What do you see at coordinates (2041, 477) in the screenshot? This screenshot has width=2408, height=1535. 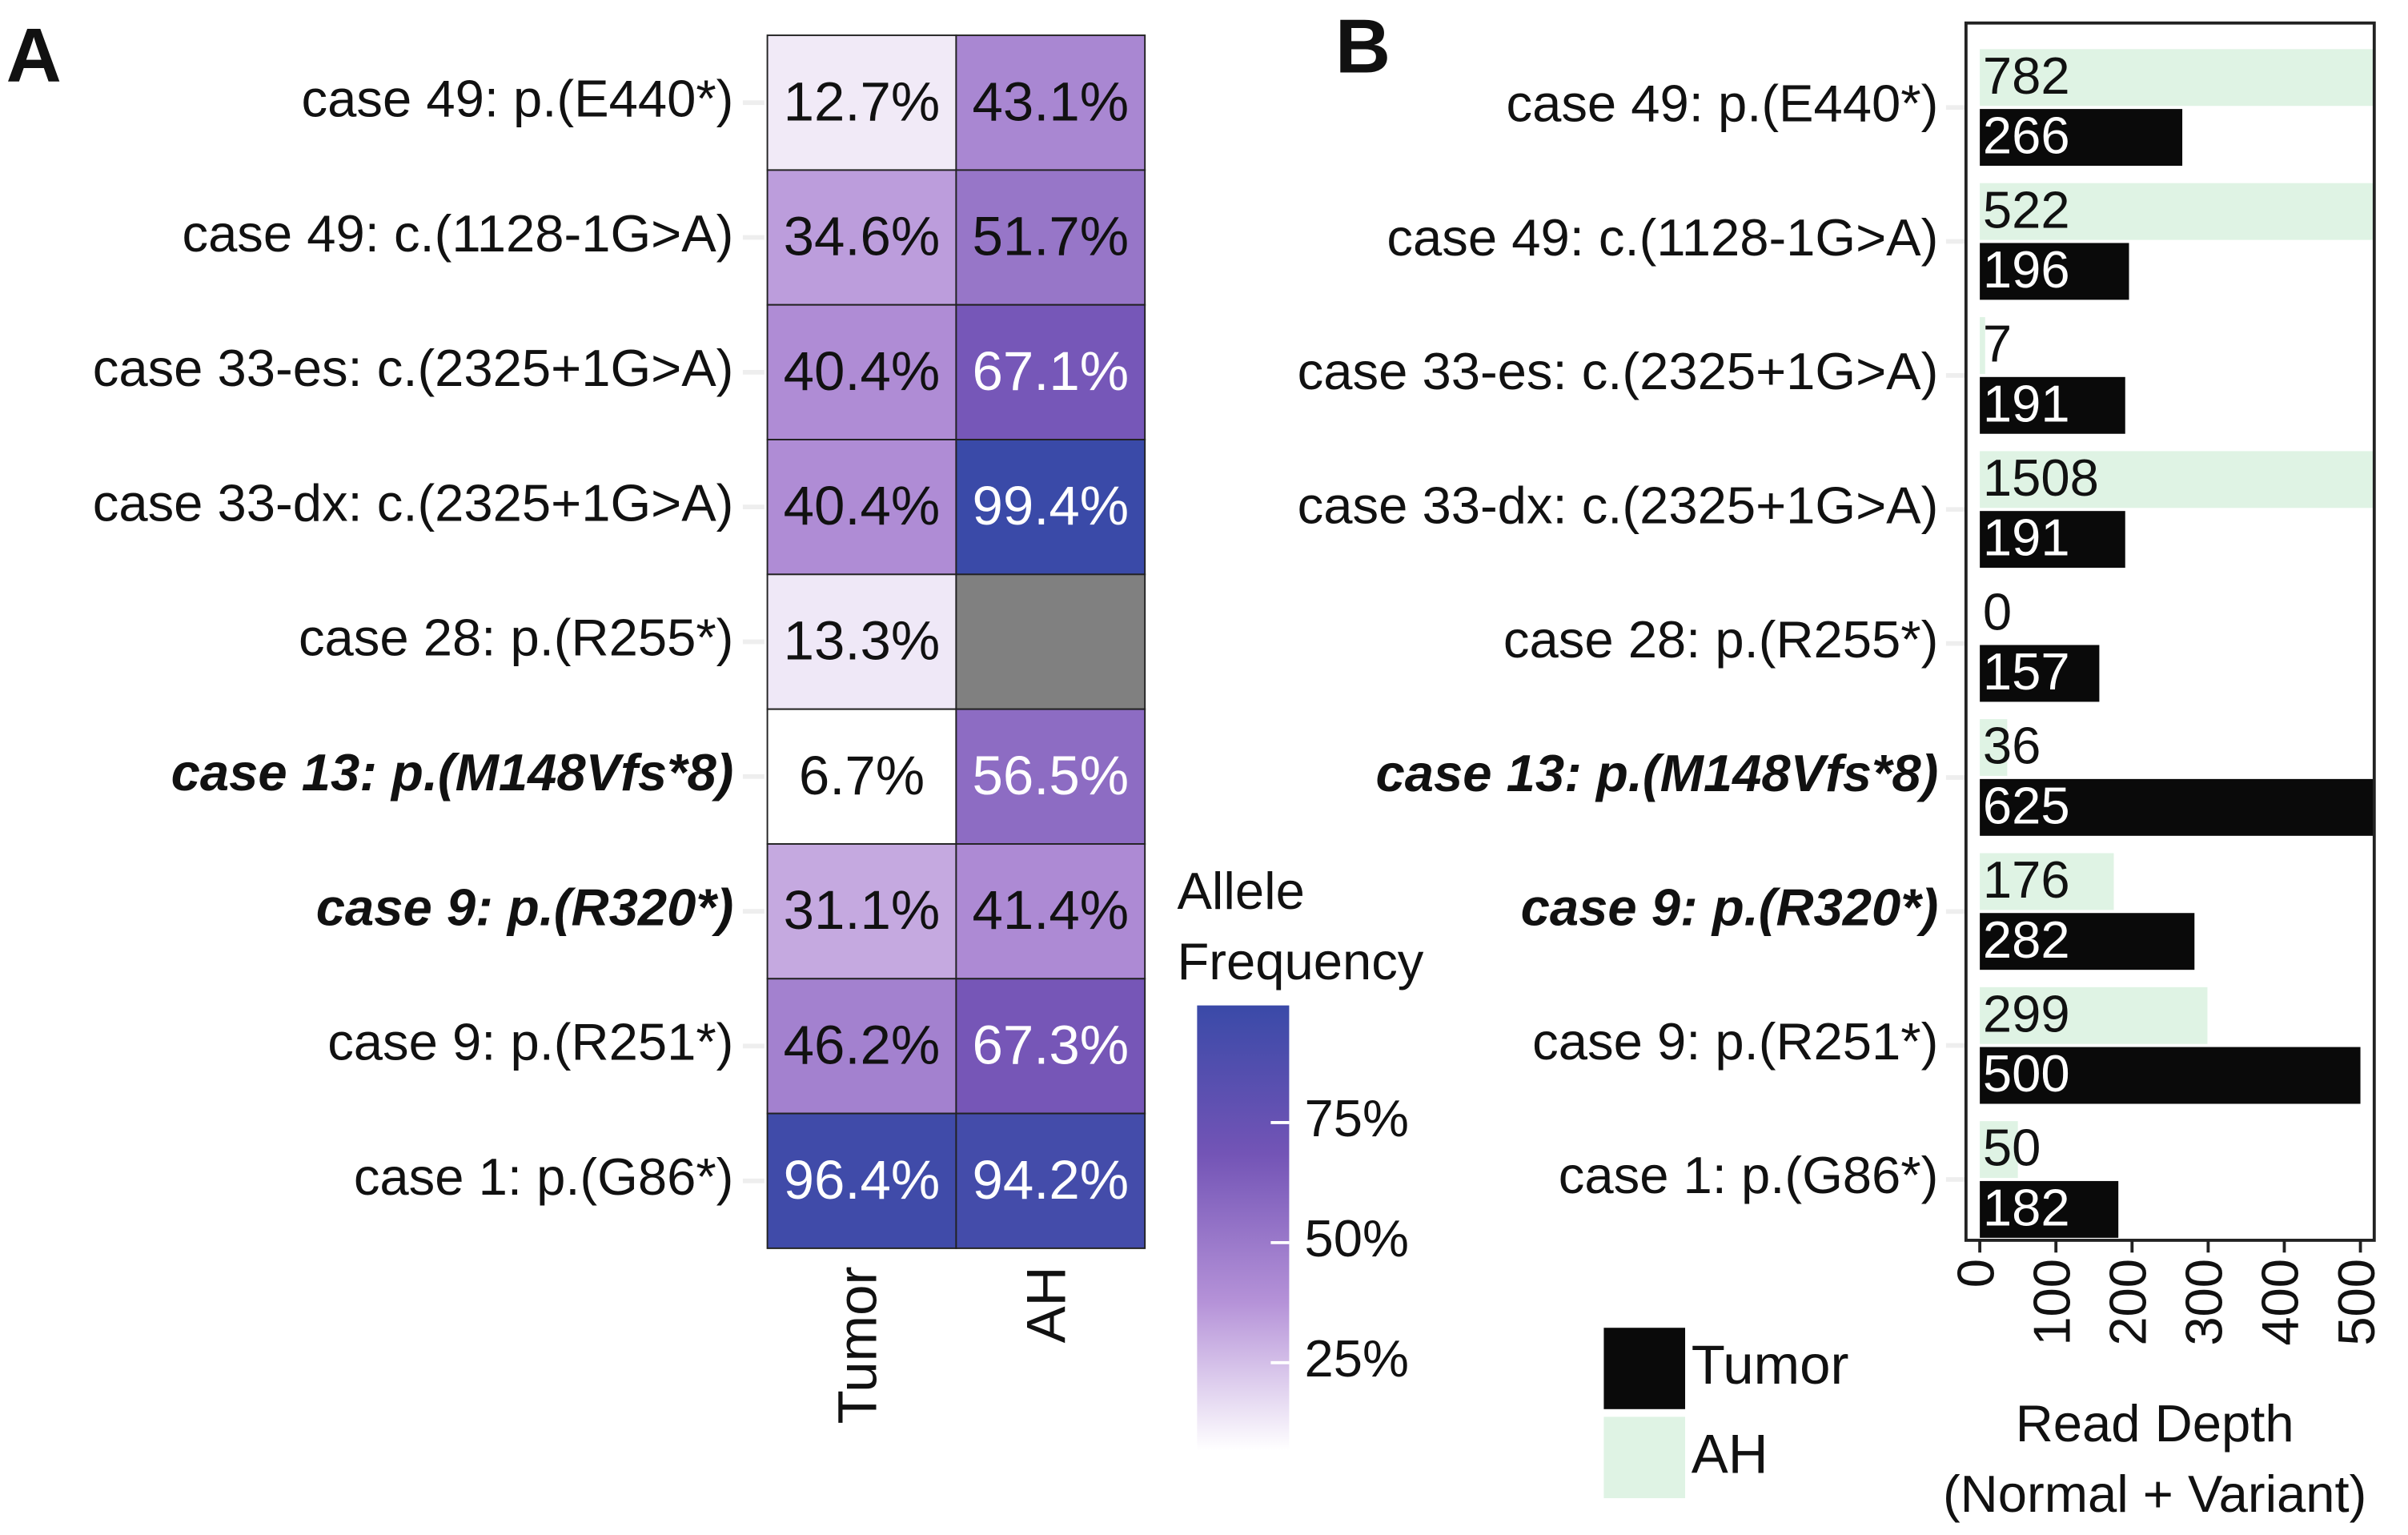 I see `bar-label: 1508` at bounding box center [2041, 477].